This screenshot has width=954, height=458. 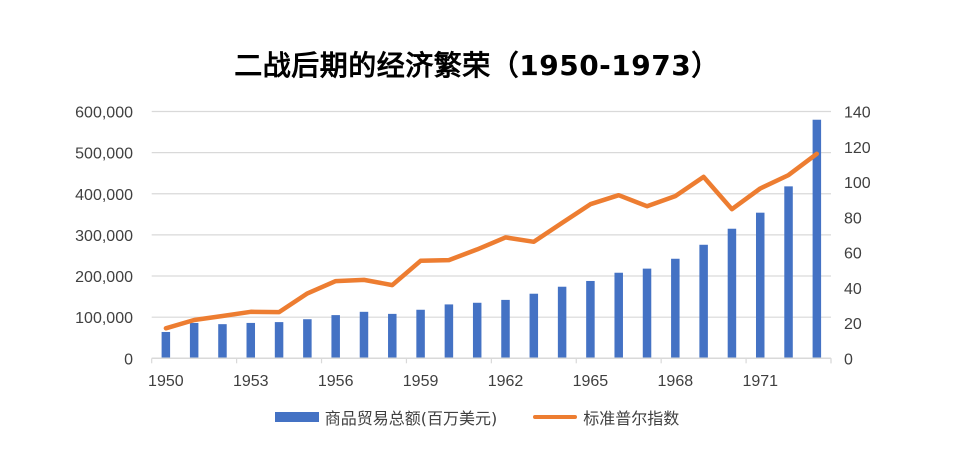 I want to click on x-tick-label: 1962, so click(x=506, y=381).